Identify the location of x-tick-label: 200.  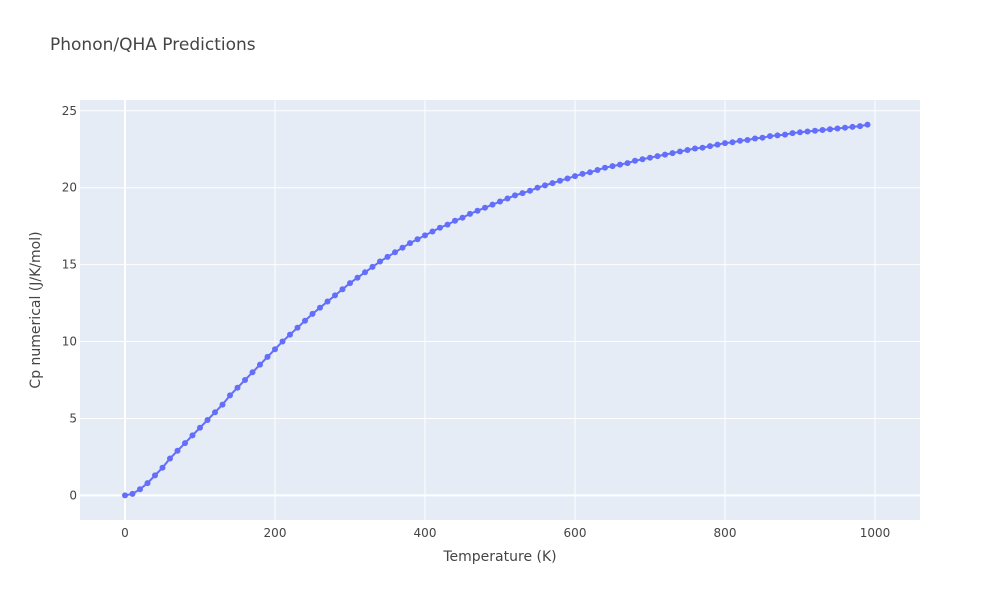
(275, 533).